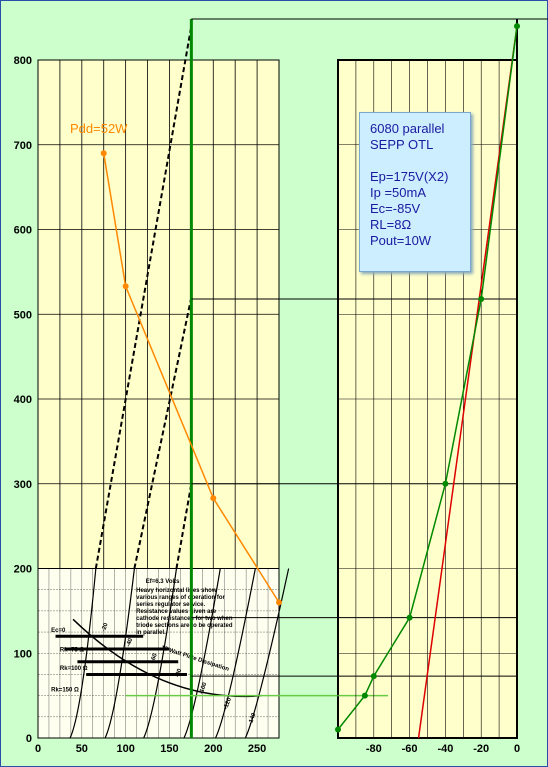 The height and width of the screenshot is (767, 548). Describe the element at coordinates (170, 605) in the screenshot. I see `datasheet-note: series regulator service.` at that location.